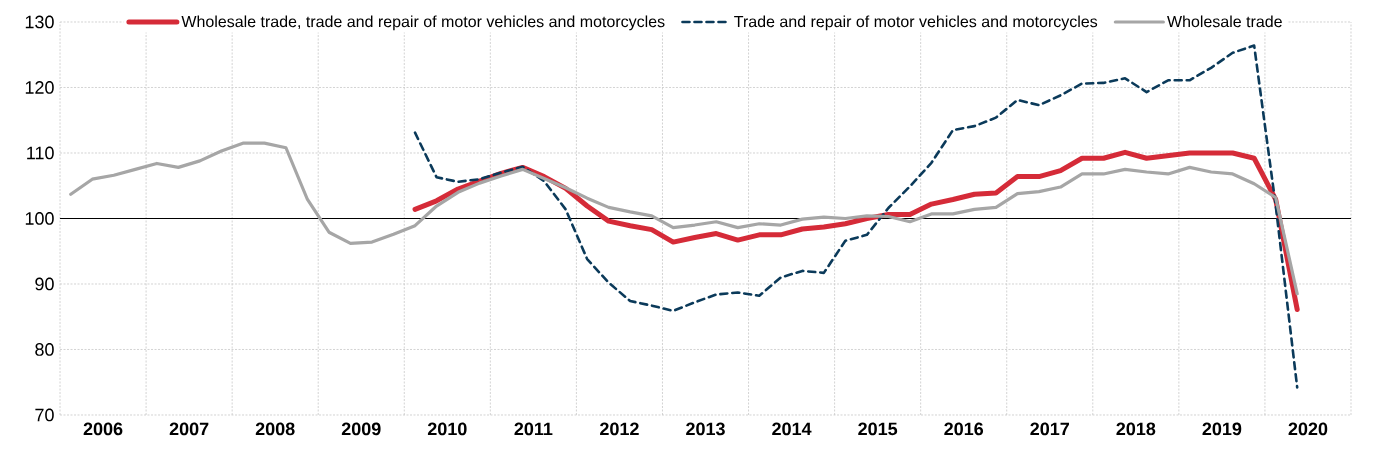 Image resolution: width=1386 pixels, height=454 pixels. What do you see at coordinates (44, 415) in the screenshot?
I see `y-tick-label: 70` at bounding box center [44, 415].